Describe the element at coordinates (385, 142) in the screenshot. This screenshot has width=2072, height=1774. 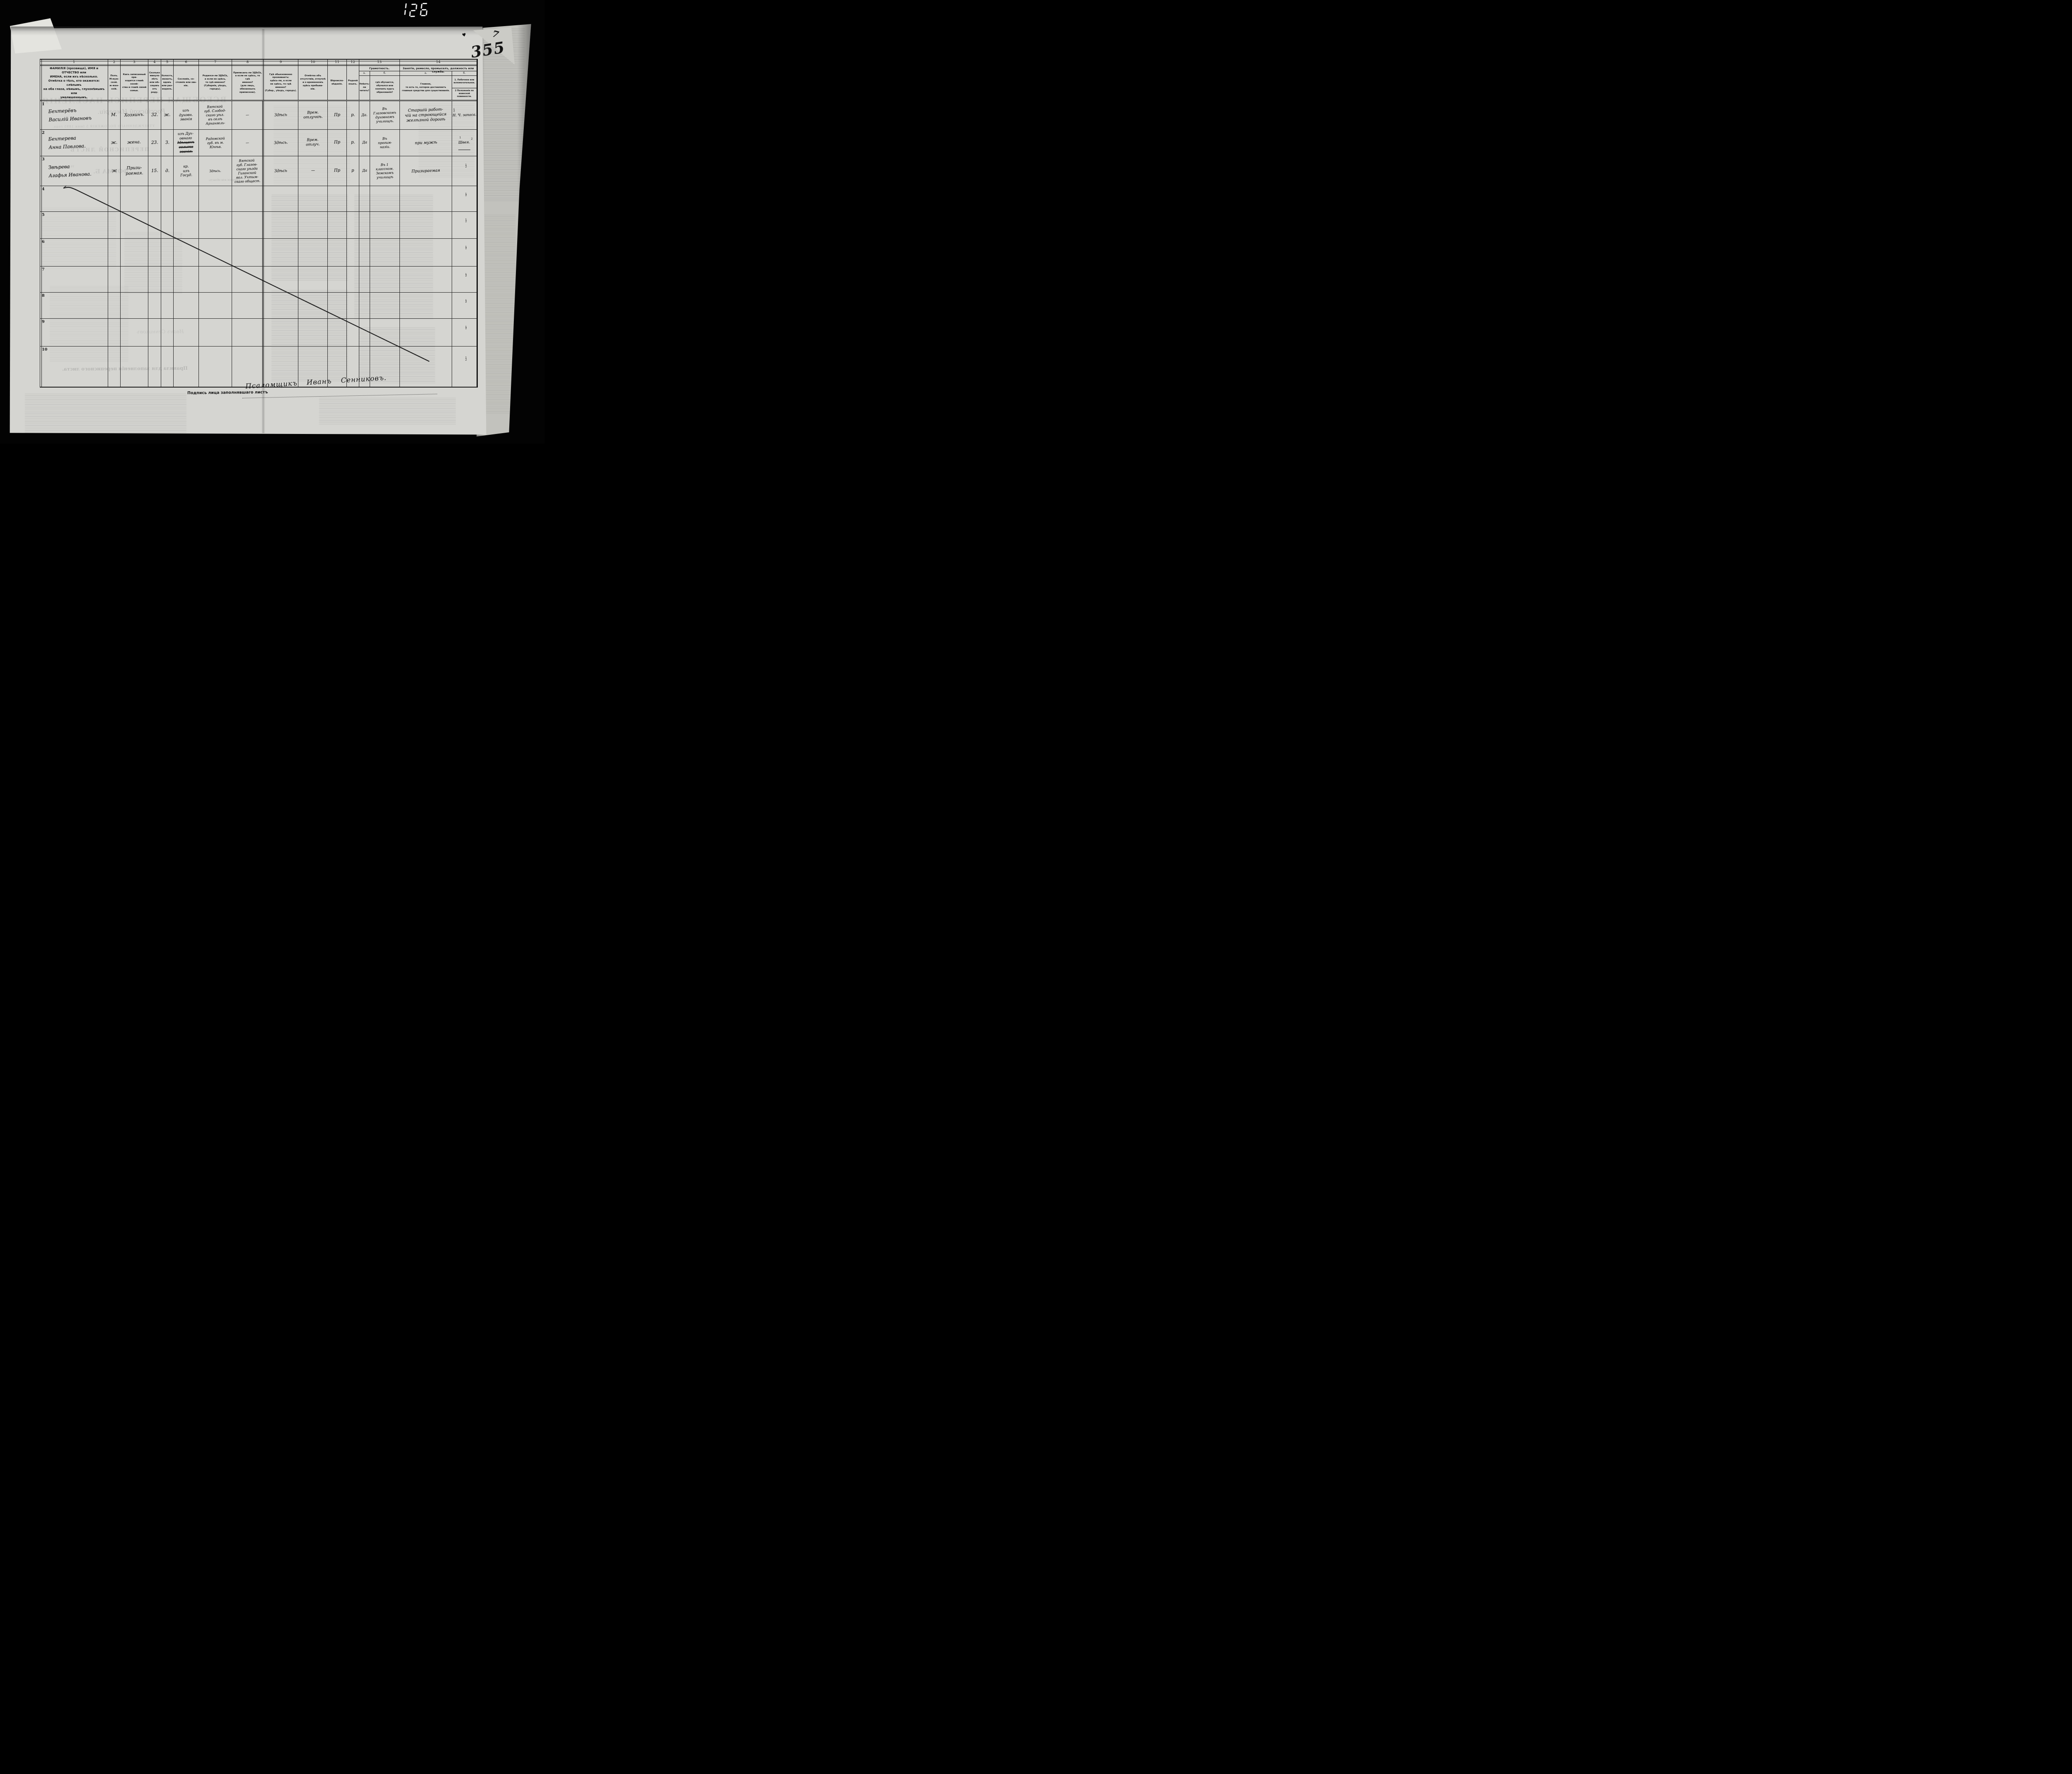
I see `handwritten-entry: Въ прогим- назіи.` at that location.